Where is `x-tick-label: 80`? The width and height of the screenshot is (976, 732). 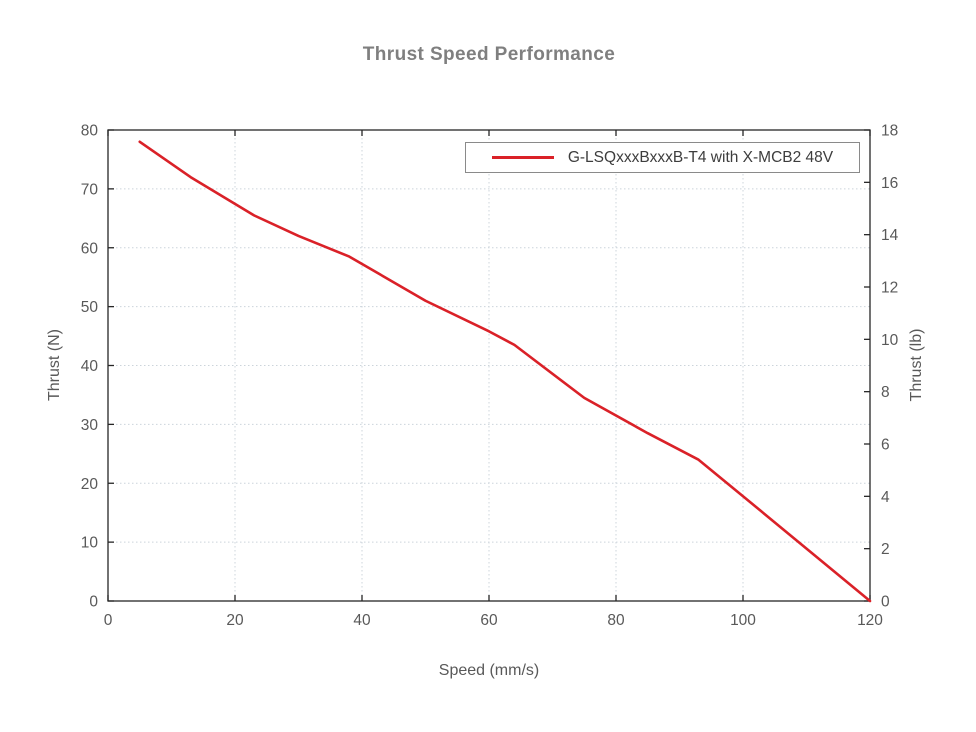 x-tick-label: 80 is located at coordinates (616, 620).